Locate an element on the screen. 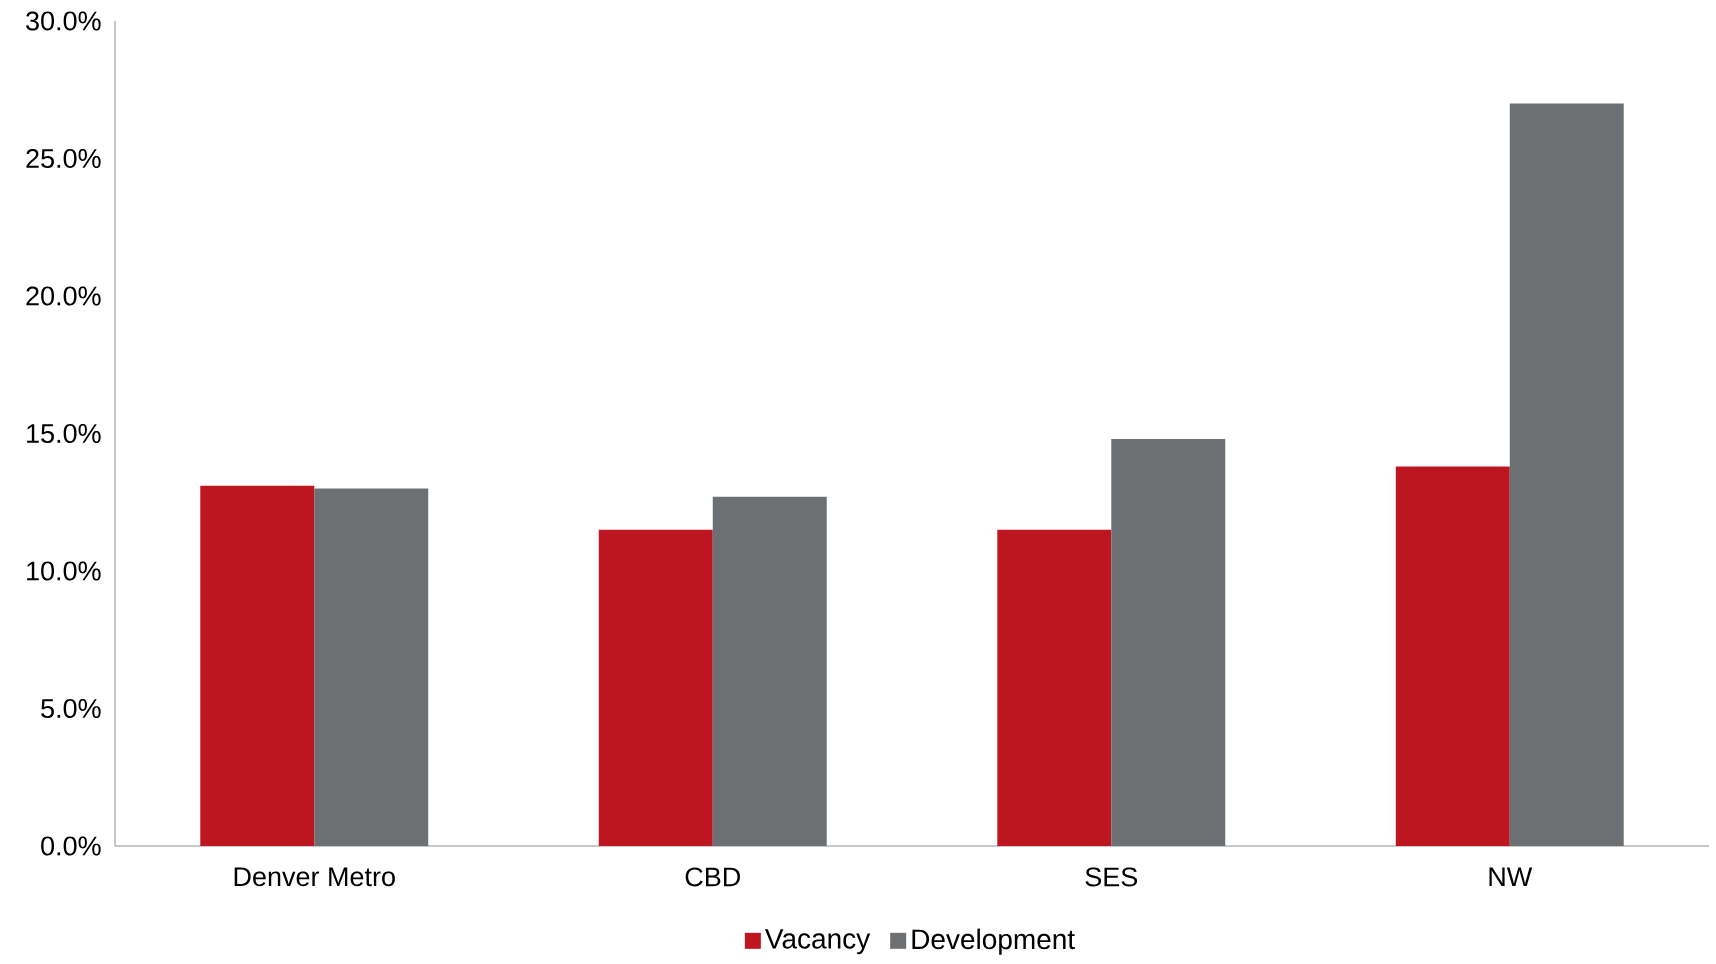 This screenshot has height=964, width=1716. x-tick-label: SES is located at coordinates (1111, 877).